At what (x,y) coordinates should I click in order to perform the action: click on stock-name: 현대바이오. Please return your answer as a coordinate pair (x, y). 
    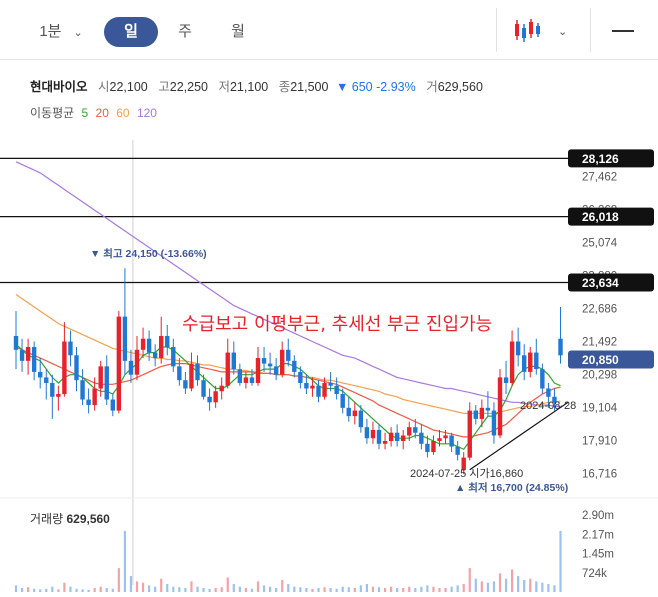
    Looking at the image, I should click on (59, 87).